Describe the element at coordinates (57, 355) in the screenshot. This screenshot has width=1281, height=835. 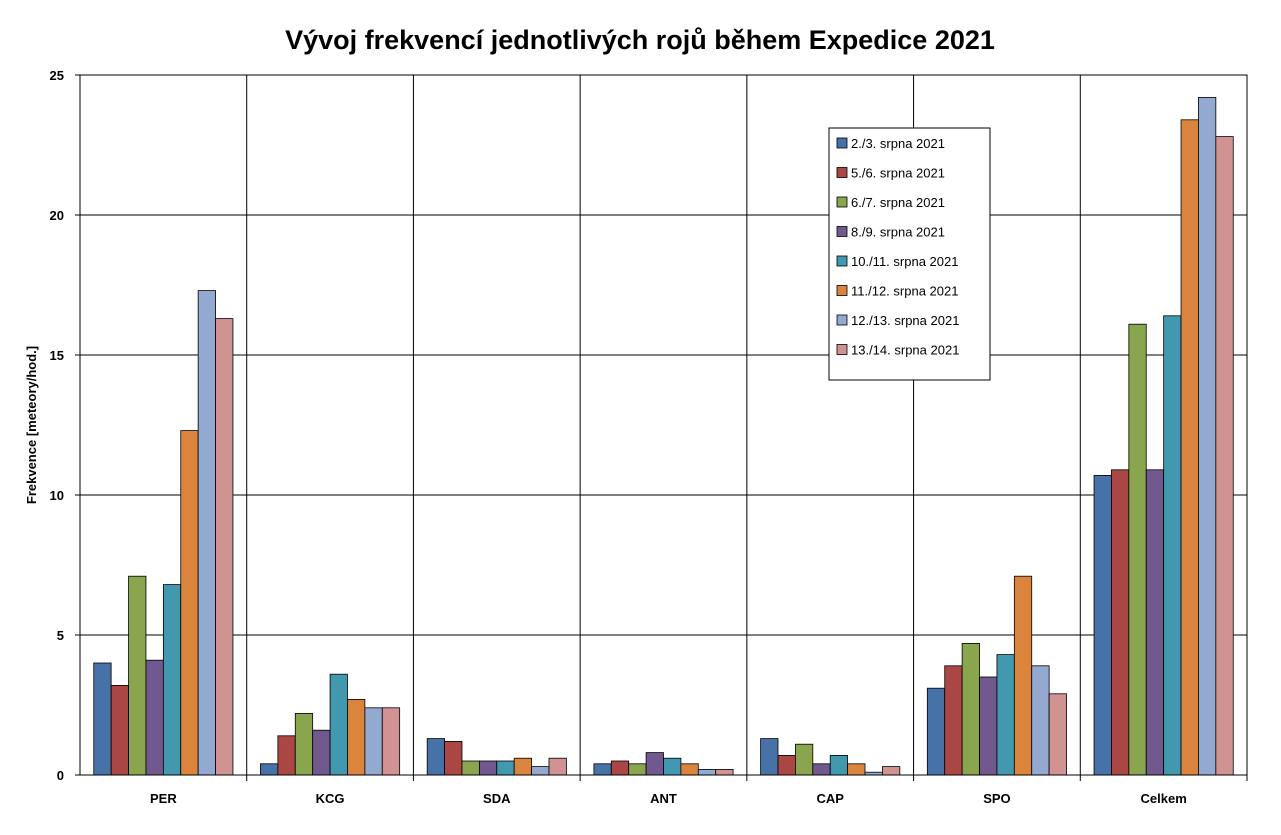
I see `y-tick-label: 15` at that location.